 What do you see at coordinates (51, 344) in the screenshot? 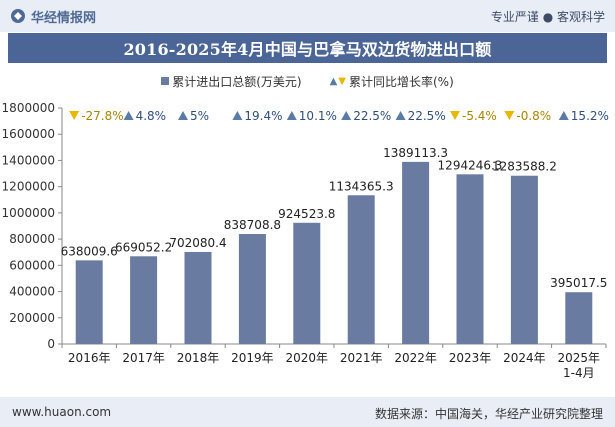
I see `y-tick-label: 0` at bounding box center [51, 344].